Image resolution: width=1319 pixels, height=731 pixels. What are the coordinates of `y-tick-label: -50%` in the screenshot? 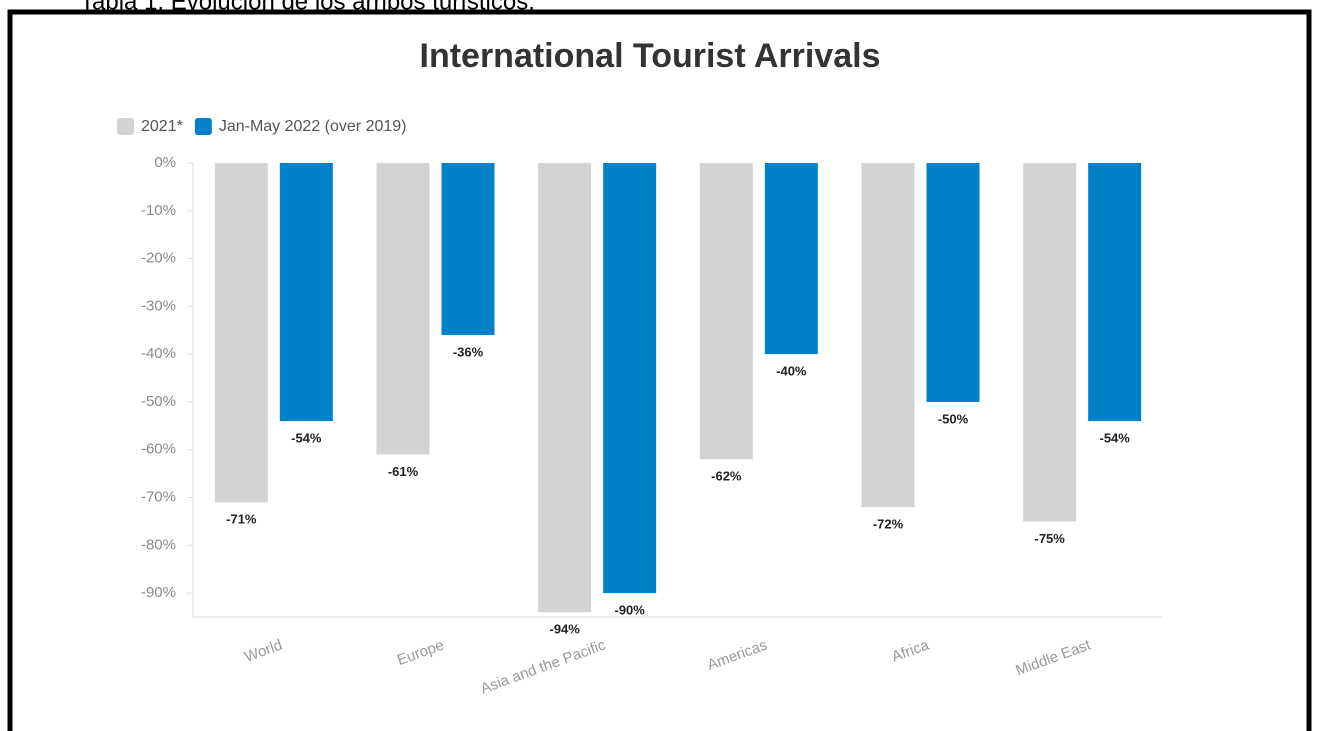 It's located at (158, 401).